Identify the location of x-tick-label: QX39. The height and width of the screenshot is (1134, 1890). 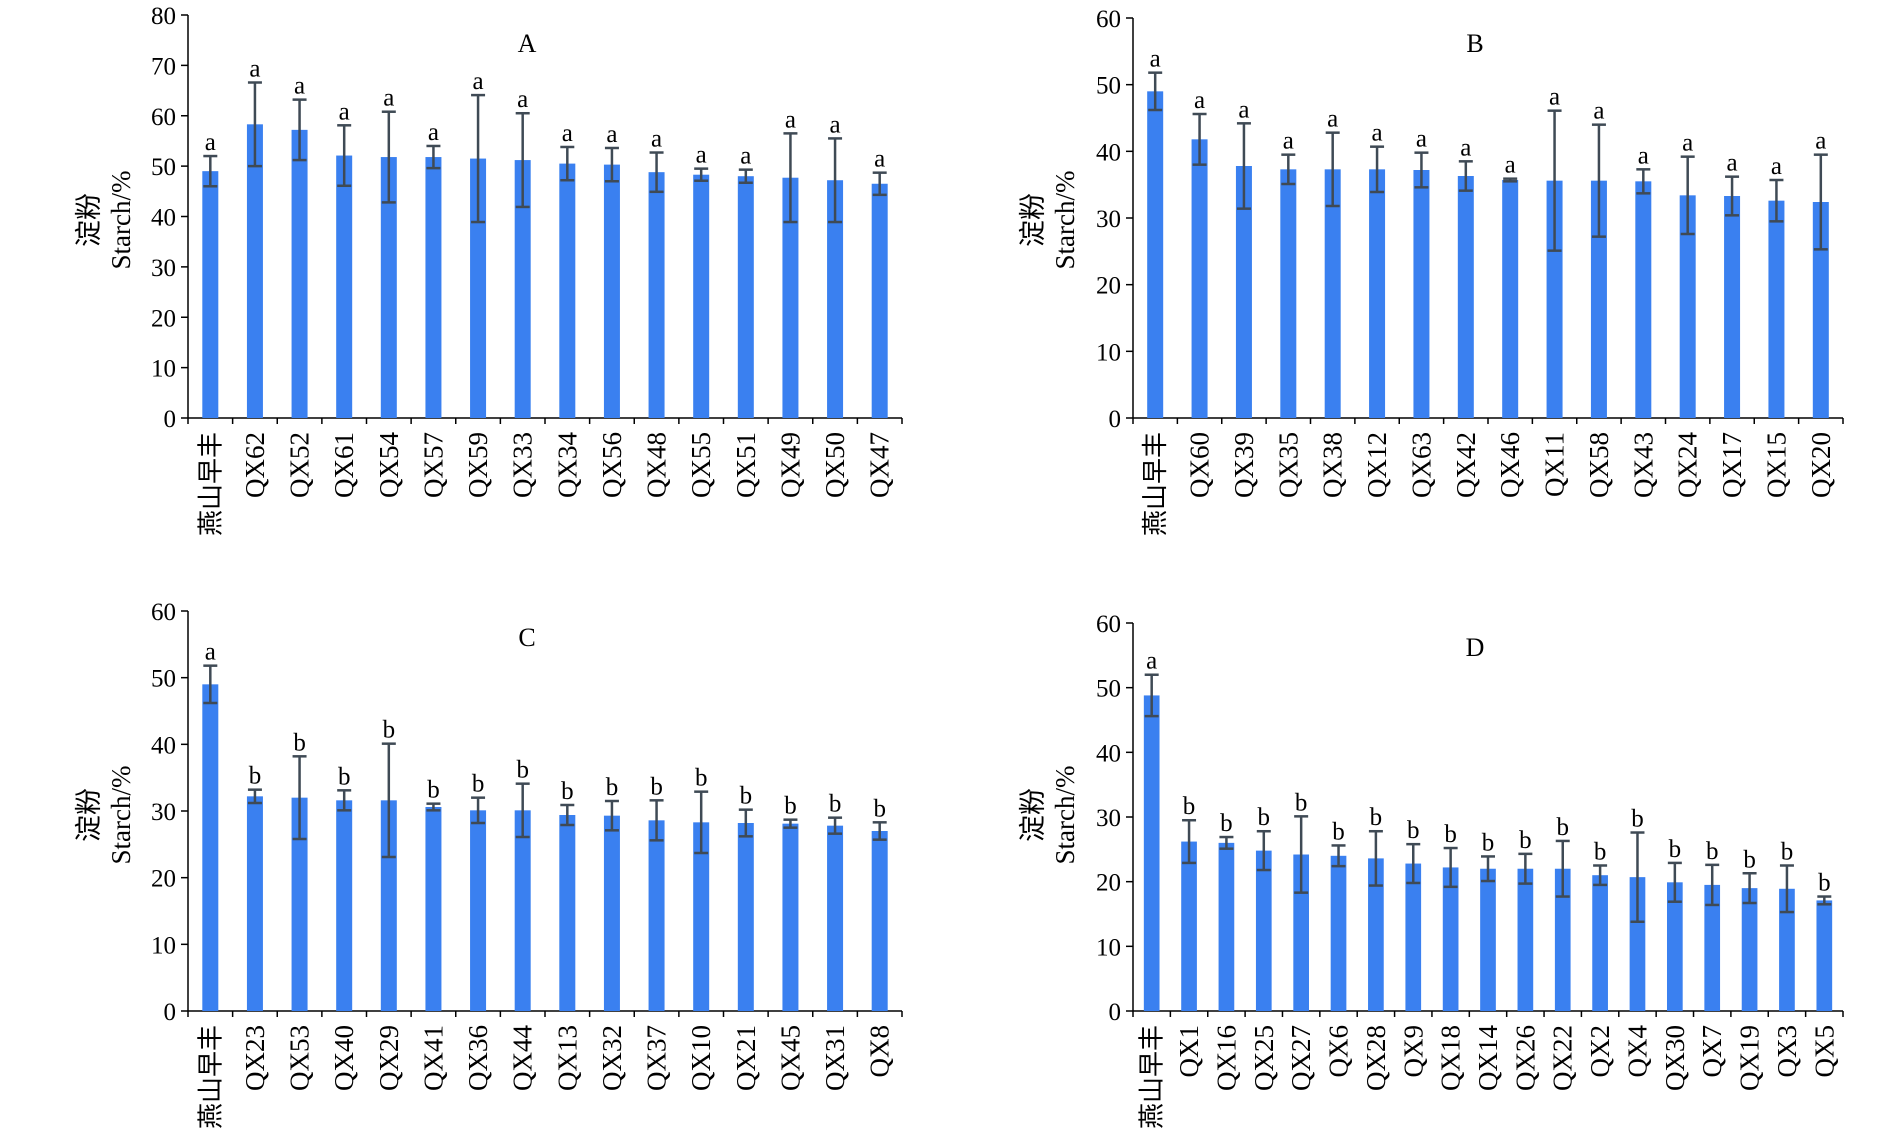
(1244, 465).